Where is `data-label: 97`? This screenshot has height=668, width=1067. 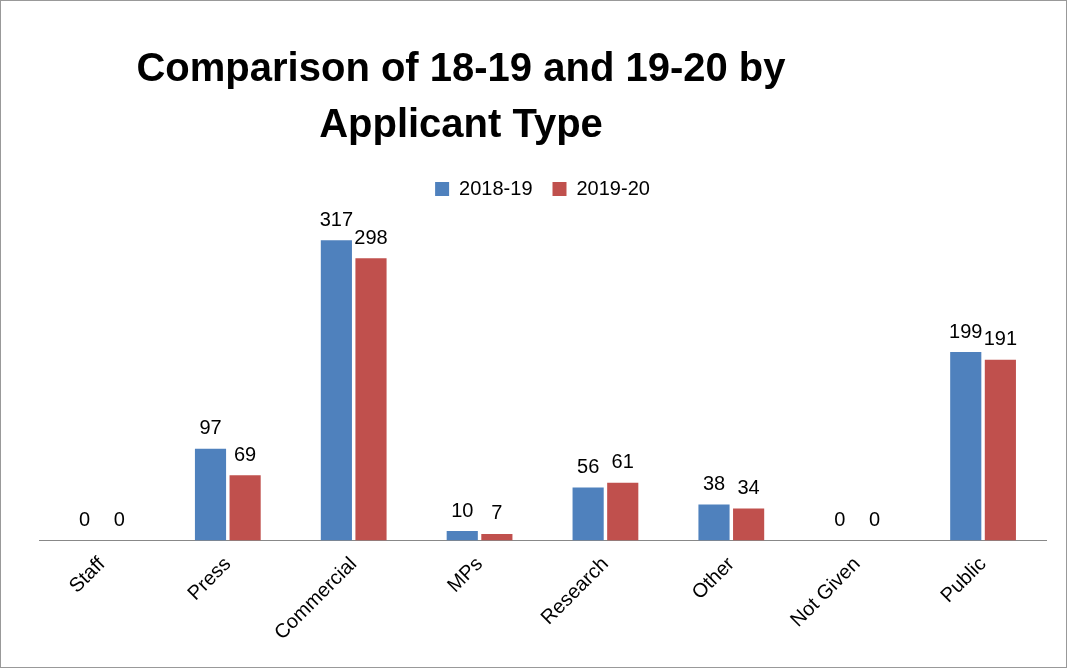
data-label: 97 is located at coordinates (210, 427).